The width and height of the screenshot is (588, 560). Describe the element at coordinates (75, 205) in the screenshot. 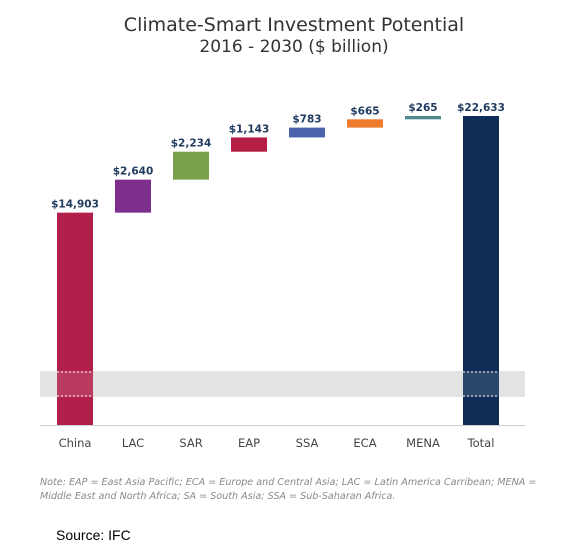

I see `value-label: $14,903` at that location.